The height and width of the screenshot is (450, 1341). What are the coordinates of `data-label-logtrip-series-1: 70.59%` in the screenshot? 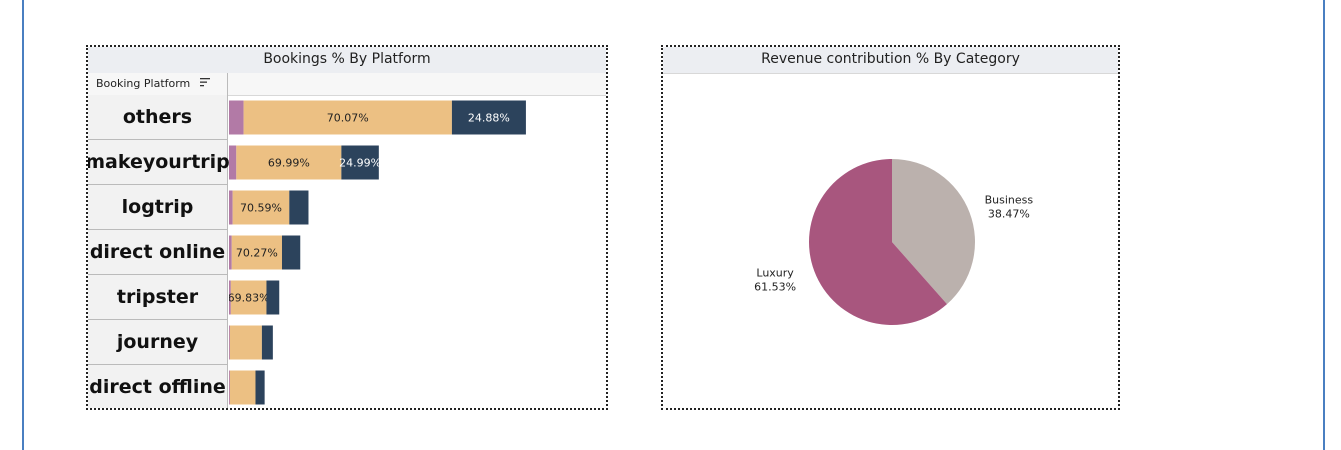 It's located at (261, 208).